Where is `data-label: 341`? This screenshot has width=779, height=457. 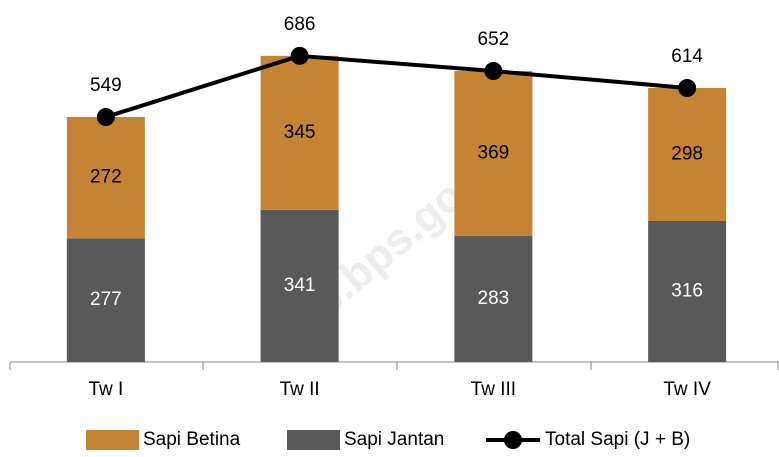
data-label: 341 is located at coordinates (300, 285).